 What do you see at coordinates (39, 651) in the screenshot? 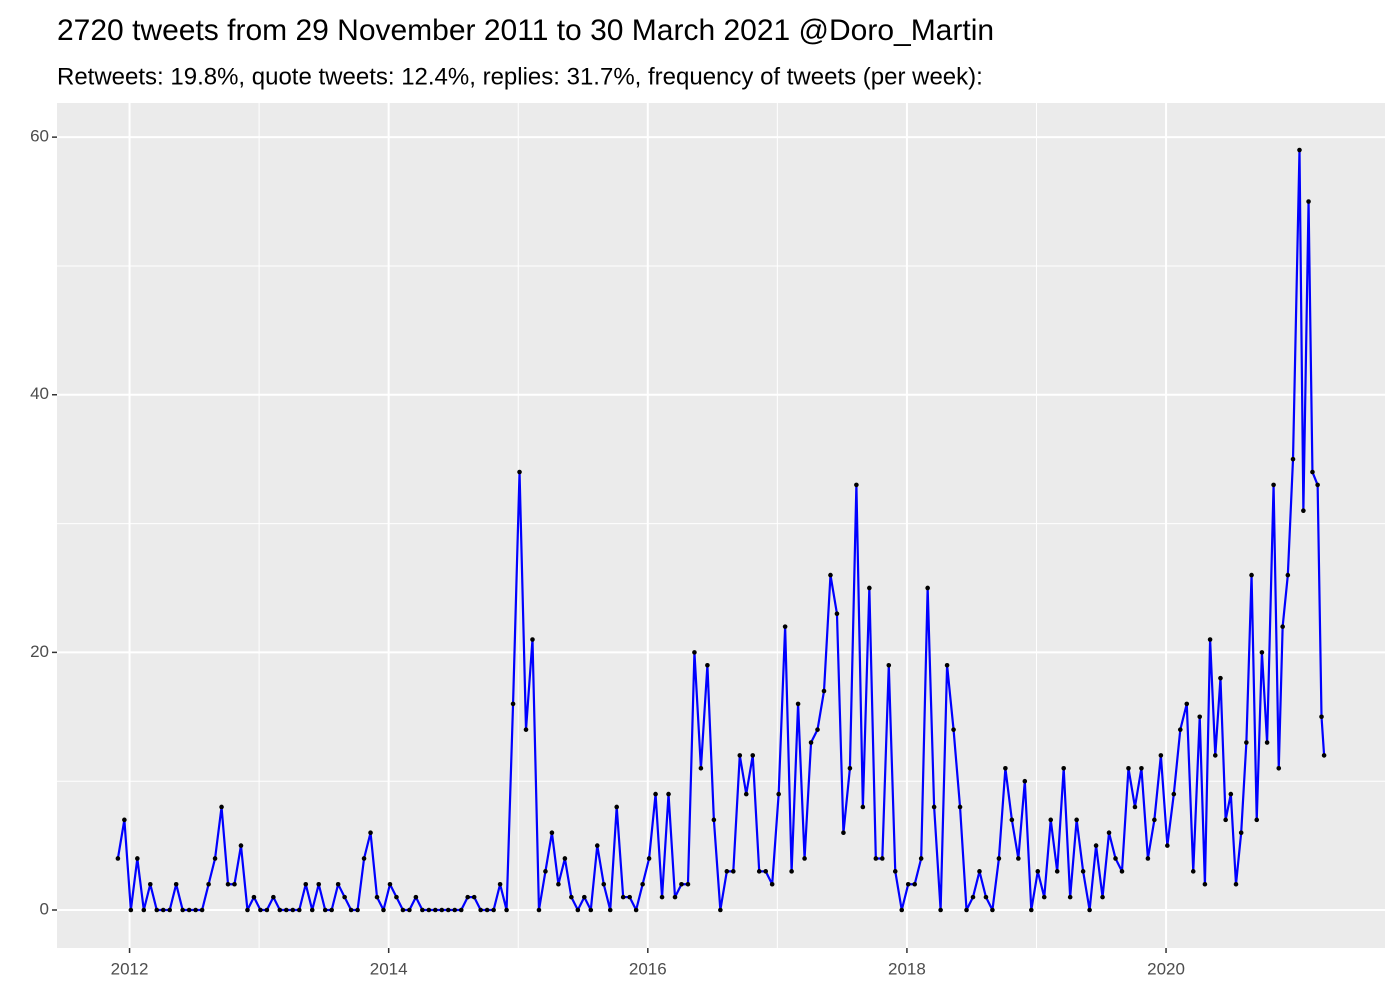
I see `y-tick-label: 20` at bounding box center [39, 651].